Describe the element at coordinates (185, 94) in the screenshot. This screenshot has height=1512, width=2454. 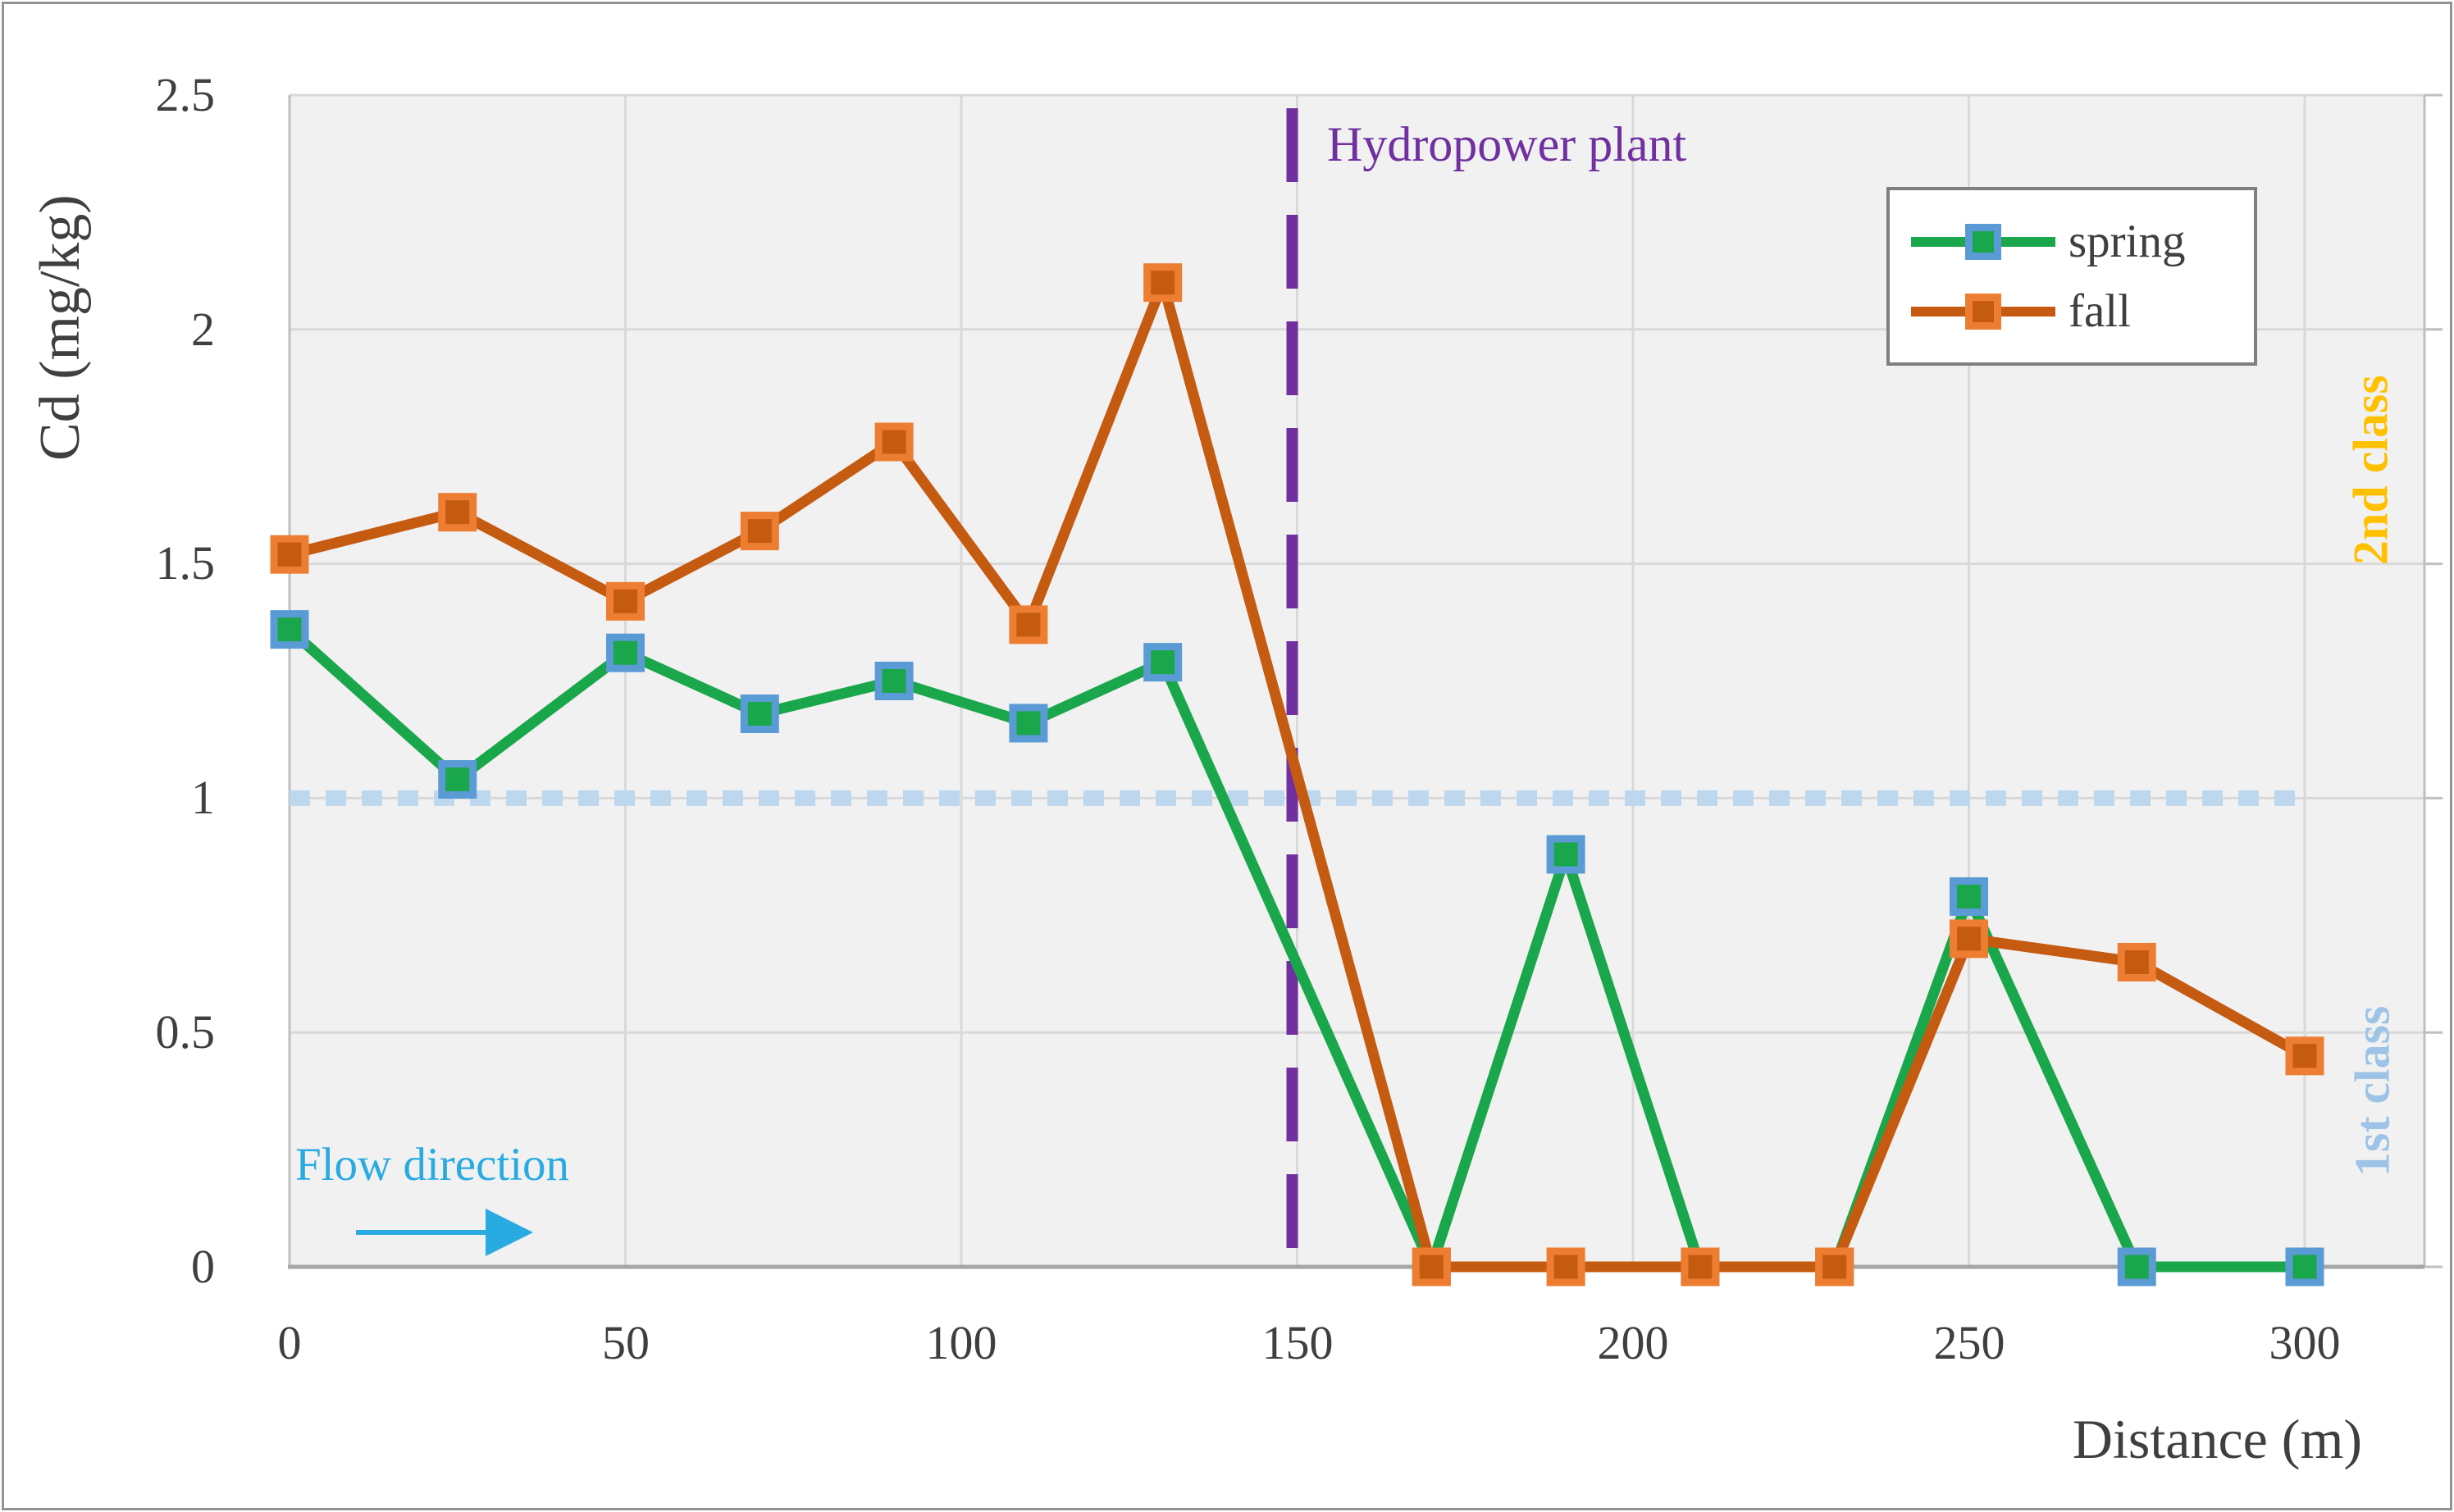
I see `y-tick-label: 2.5` at that location.